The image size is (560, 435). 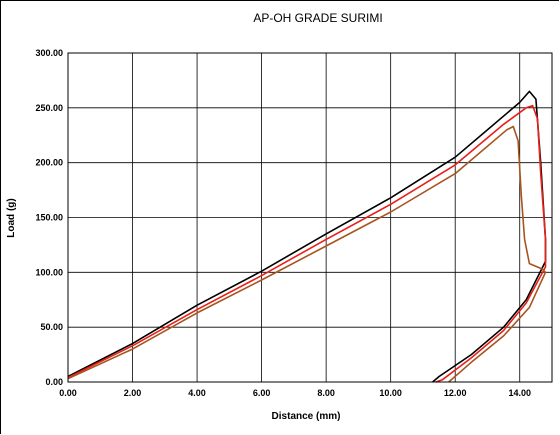 What do you see at coordinates (49, 53) in the screenshot?
I see `y-tick-label: 300.00` at bounding box center [49, 53].